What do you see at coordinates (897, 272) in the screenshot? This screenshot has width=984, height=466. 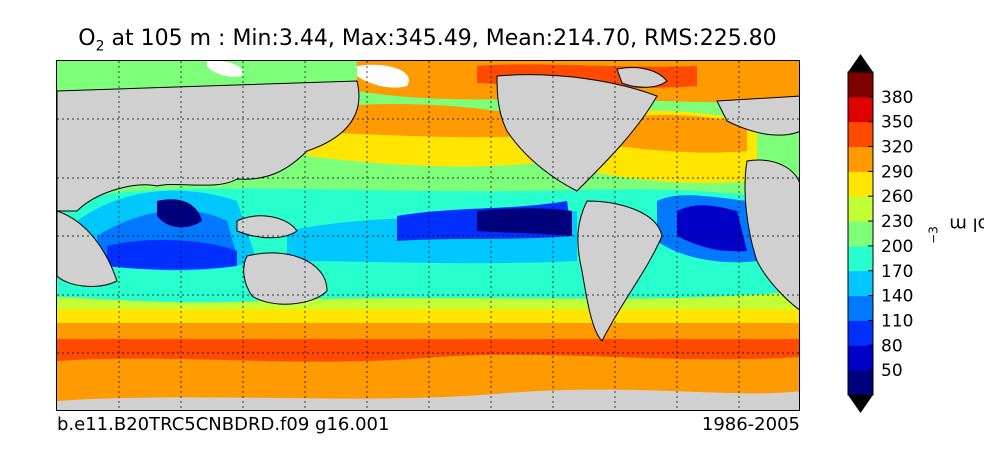 I see `colorbar-tick-label: 170` at bounding box center [897, 272].